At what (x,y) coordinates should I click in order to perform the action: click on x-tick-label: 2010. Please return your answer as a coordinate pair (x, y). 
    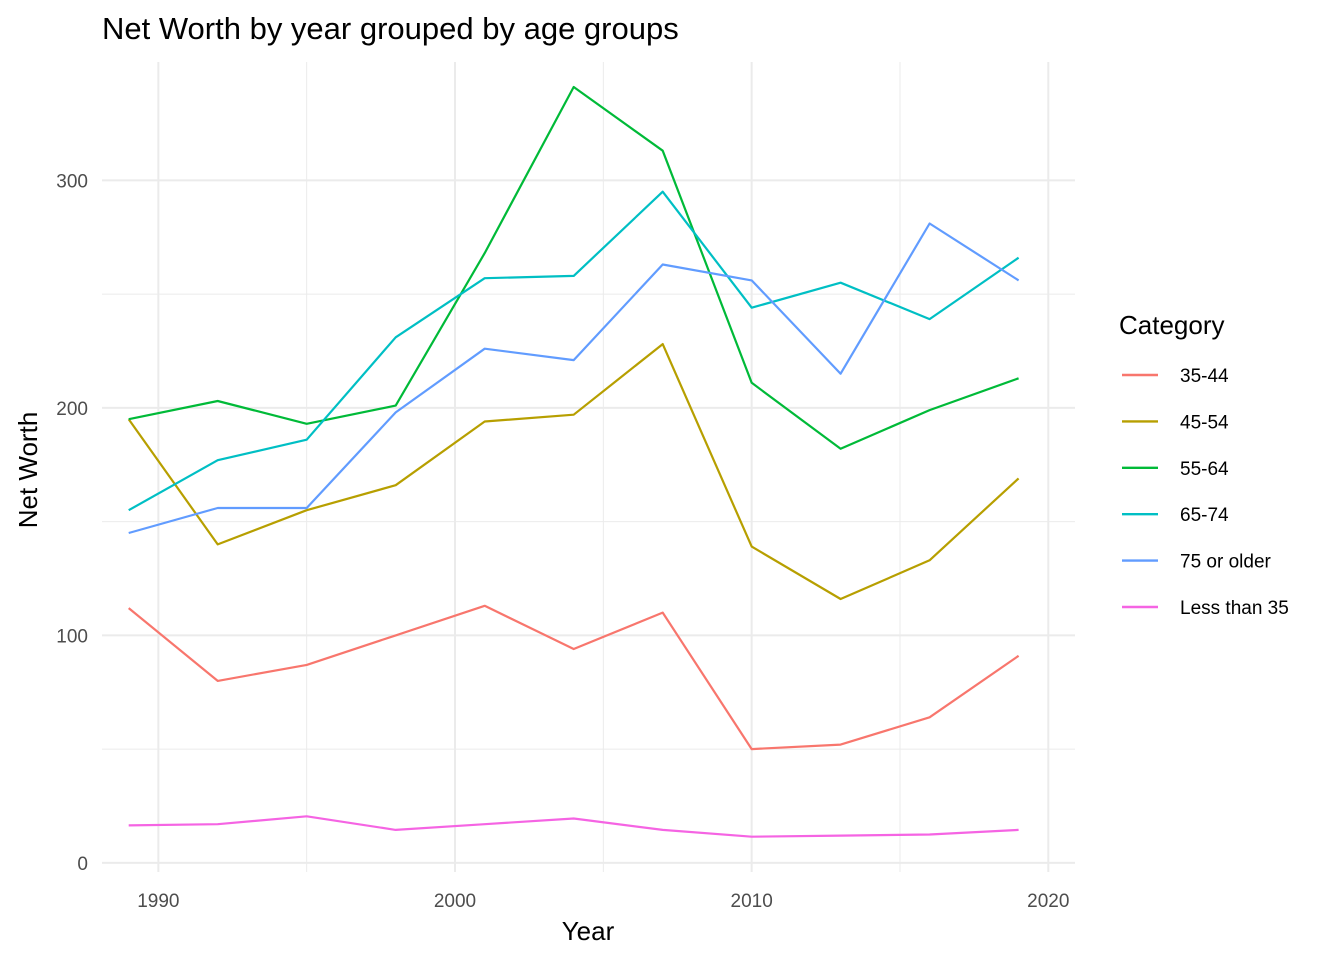
    Looking at the image, I should click on (752, 901).